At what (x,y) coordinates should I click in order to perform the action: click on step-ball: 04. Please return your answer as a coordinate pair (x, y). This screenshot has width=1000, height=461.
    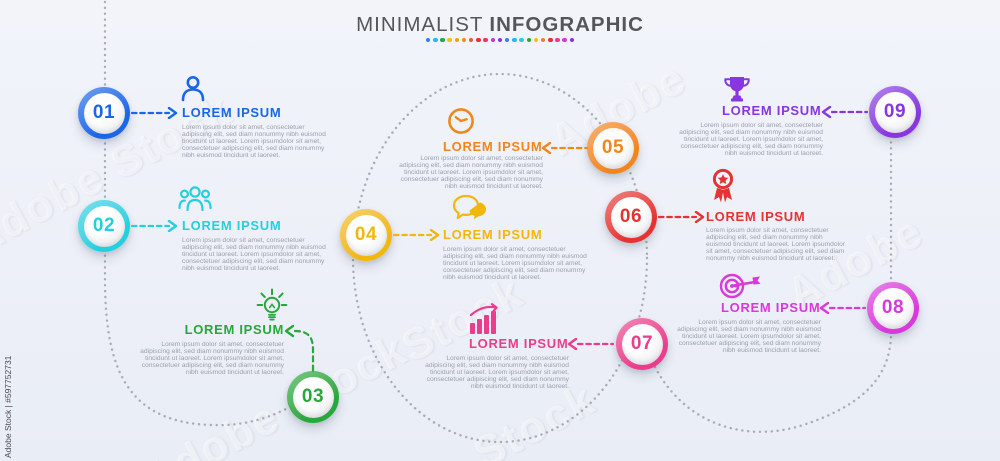
    Looking at the image, I should click on (366, 235).